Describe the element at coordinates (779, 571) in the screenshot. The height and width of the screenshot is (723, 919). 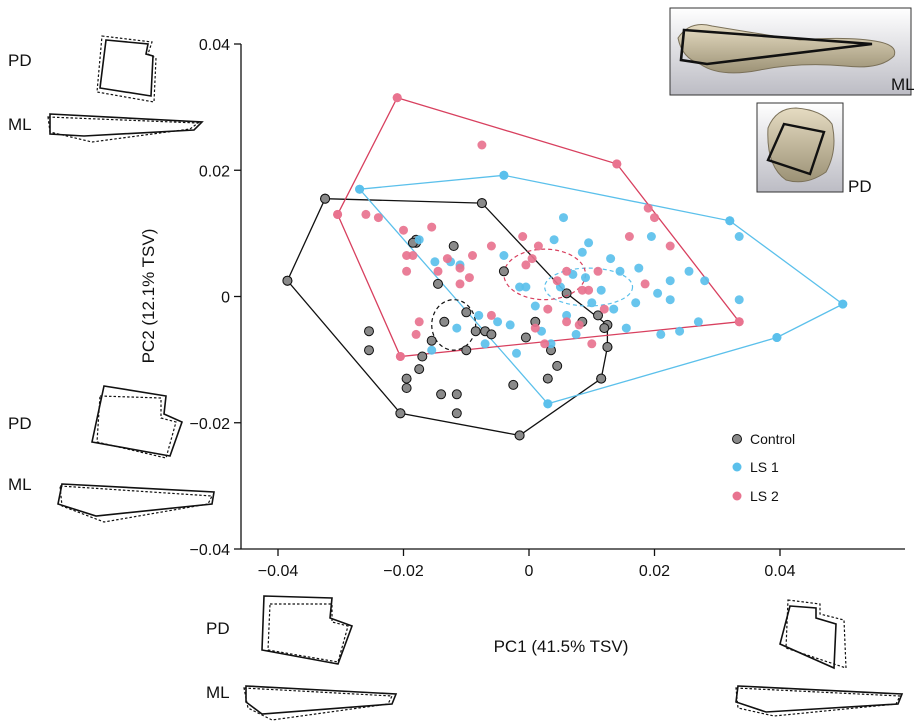
I see `x-tick-label: 0.04` at that location.